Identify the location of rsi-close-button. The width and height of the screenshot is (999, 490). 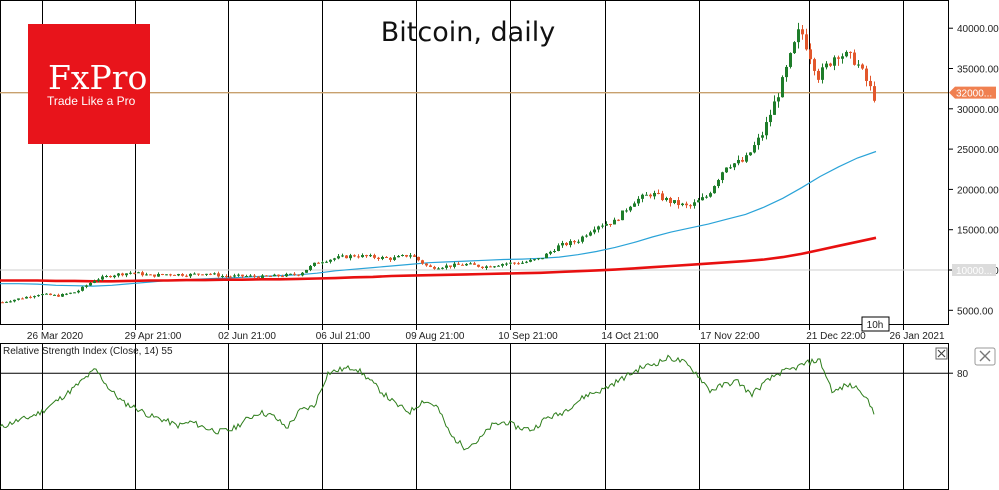
(941, 353).